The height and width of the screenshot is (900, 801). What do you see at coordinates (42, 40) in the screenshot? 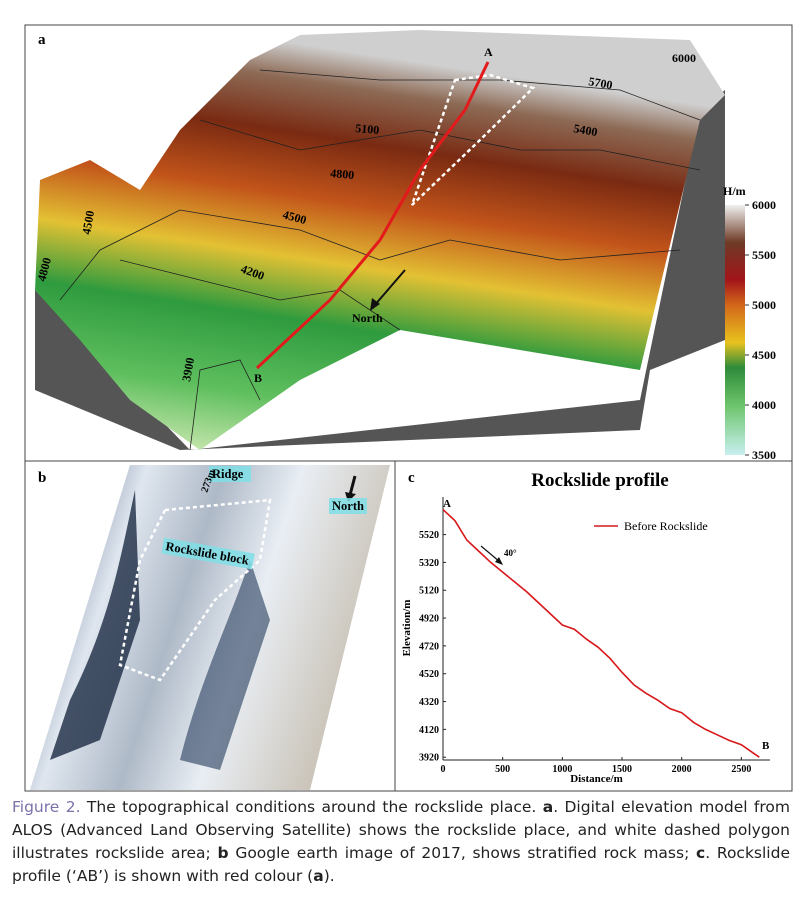
I see `panel-letter: a` at bounding box center [42, 40].